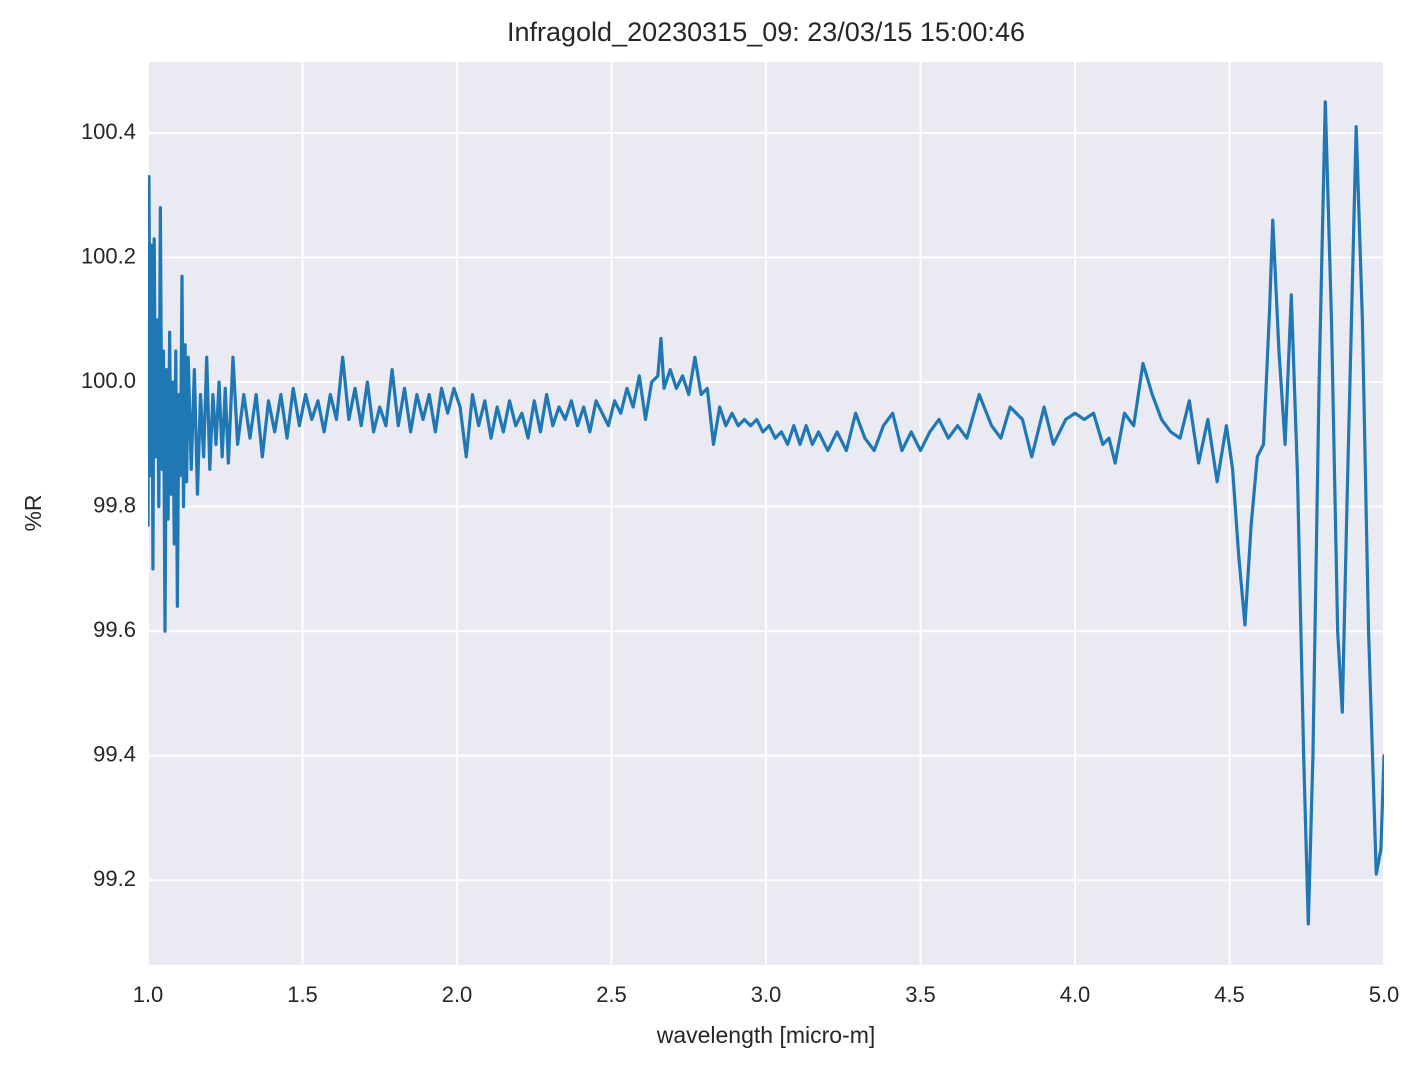 The width and height of the screenshot is (1425, 1069). I want to click on y-tick-label: 99.4, so click(114, 754).